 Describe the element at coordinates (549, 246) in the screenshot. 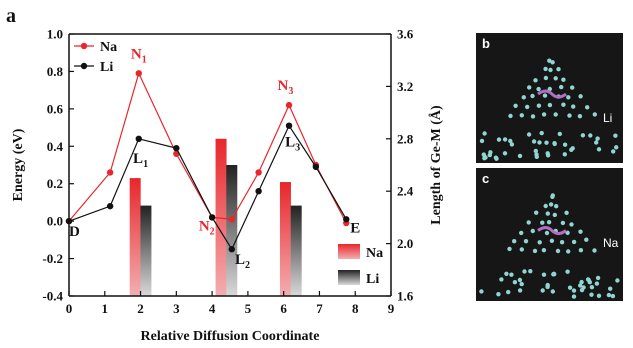

I see `na-structure-render` at that location.